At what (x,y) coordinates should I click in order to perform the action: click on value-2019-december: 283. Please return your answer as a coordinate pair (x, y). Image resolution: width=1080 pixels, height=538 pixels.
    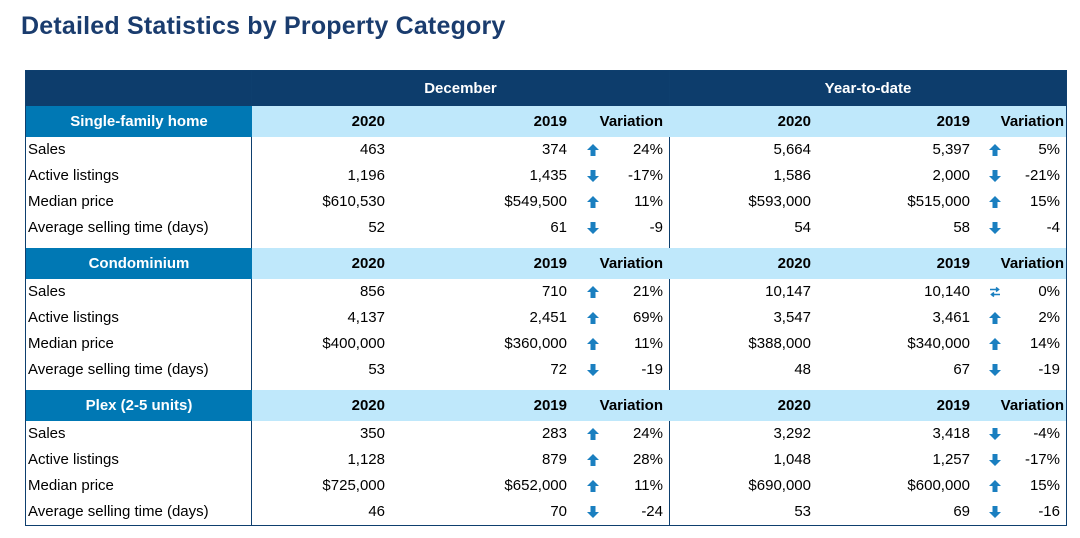
    Looking at the image, I should click on (554, 433).